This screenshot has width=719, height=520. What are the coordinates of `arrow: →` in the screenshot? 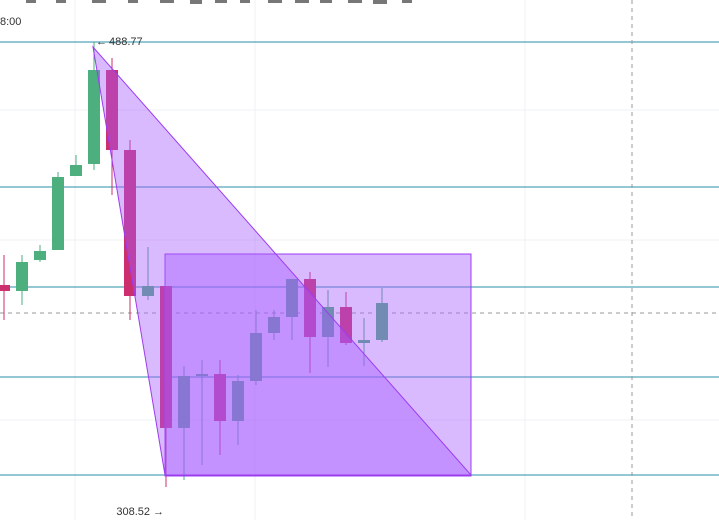 It's located at (158, 512).